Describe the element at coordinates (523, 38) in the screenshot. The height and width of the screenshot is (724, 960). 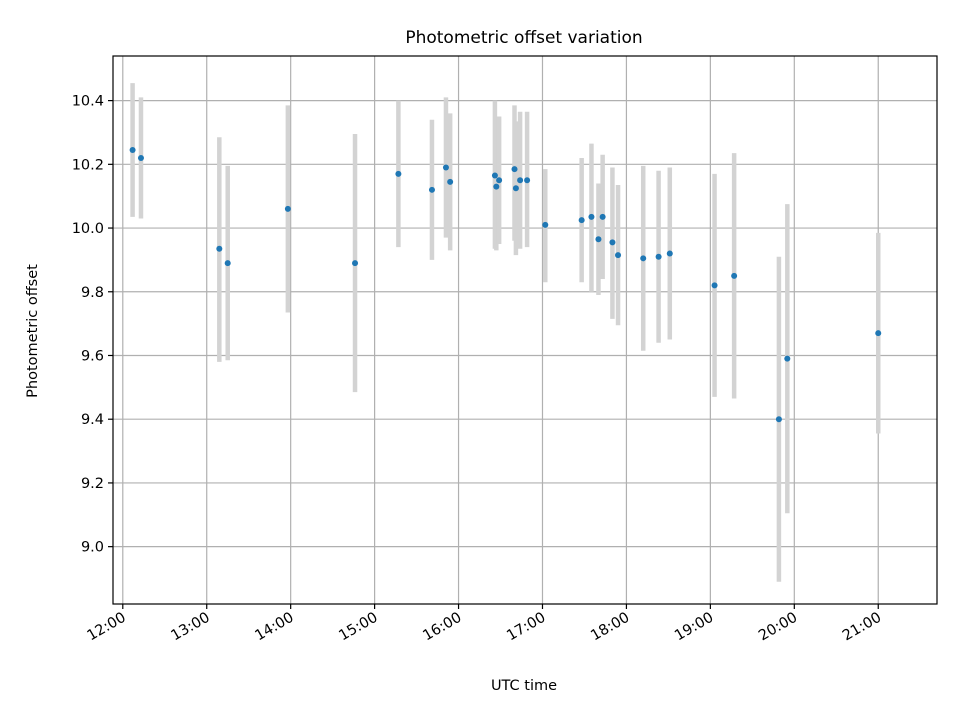
I see `chart-title: Photometric offset variation` at that location.